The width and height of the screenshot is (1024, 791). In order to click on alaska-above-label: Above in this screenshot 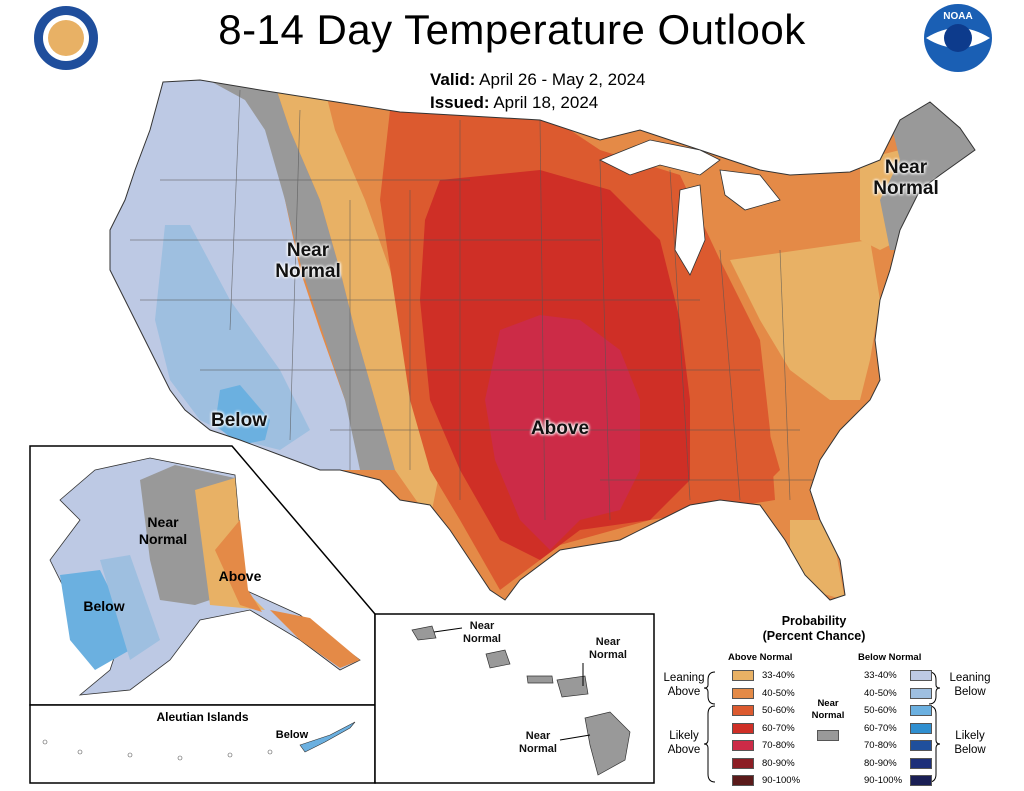, I will do `click(240, 576)`.